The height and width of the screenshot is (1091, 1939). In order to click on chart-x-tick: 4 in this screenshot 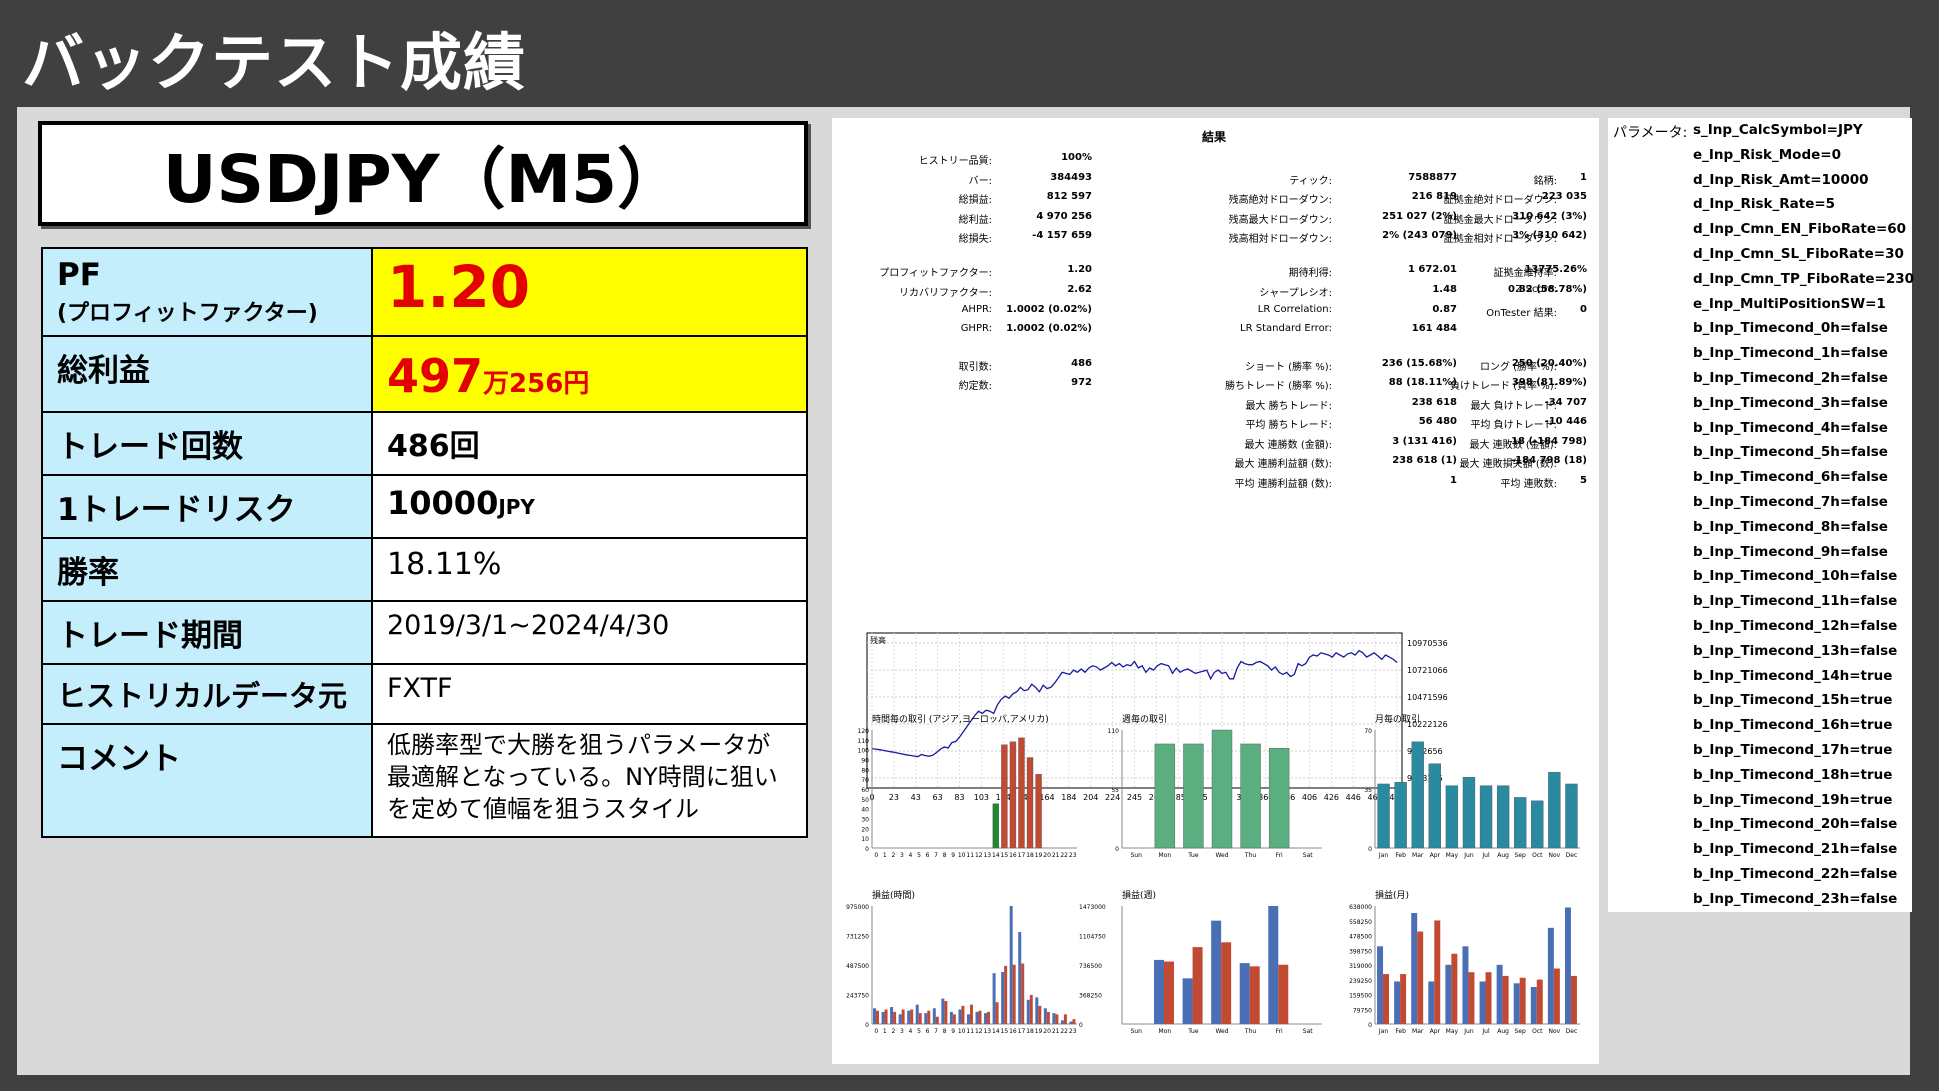, I will do `click(911, 1031)`.